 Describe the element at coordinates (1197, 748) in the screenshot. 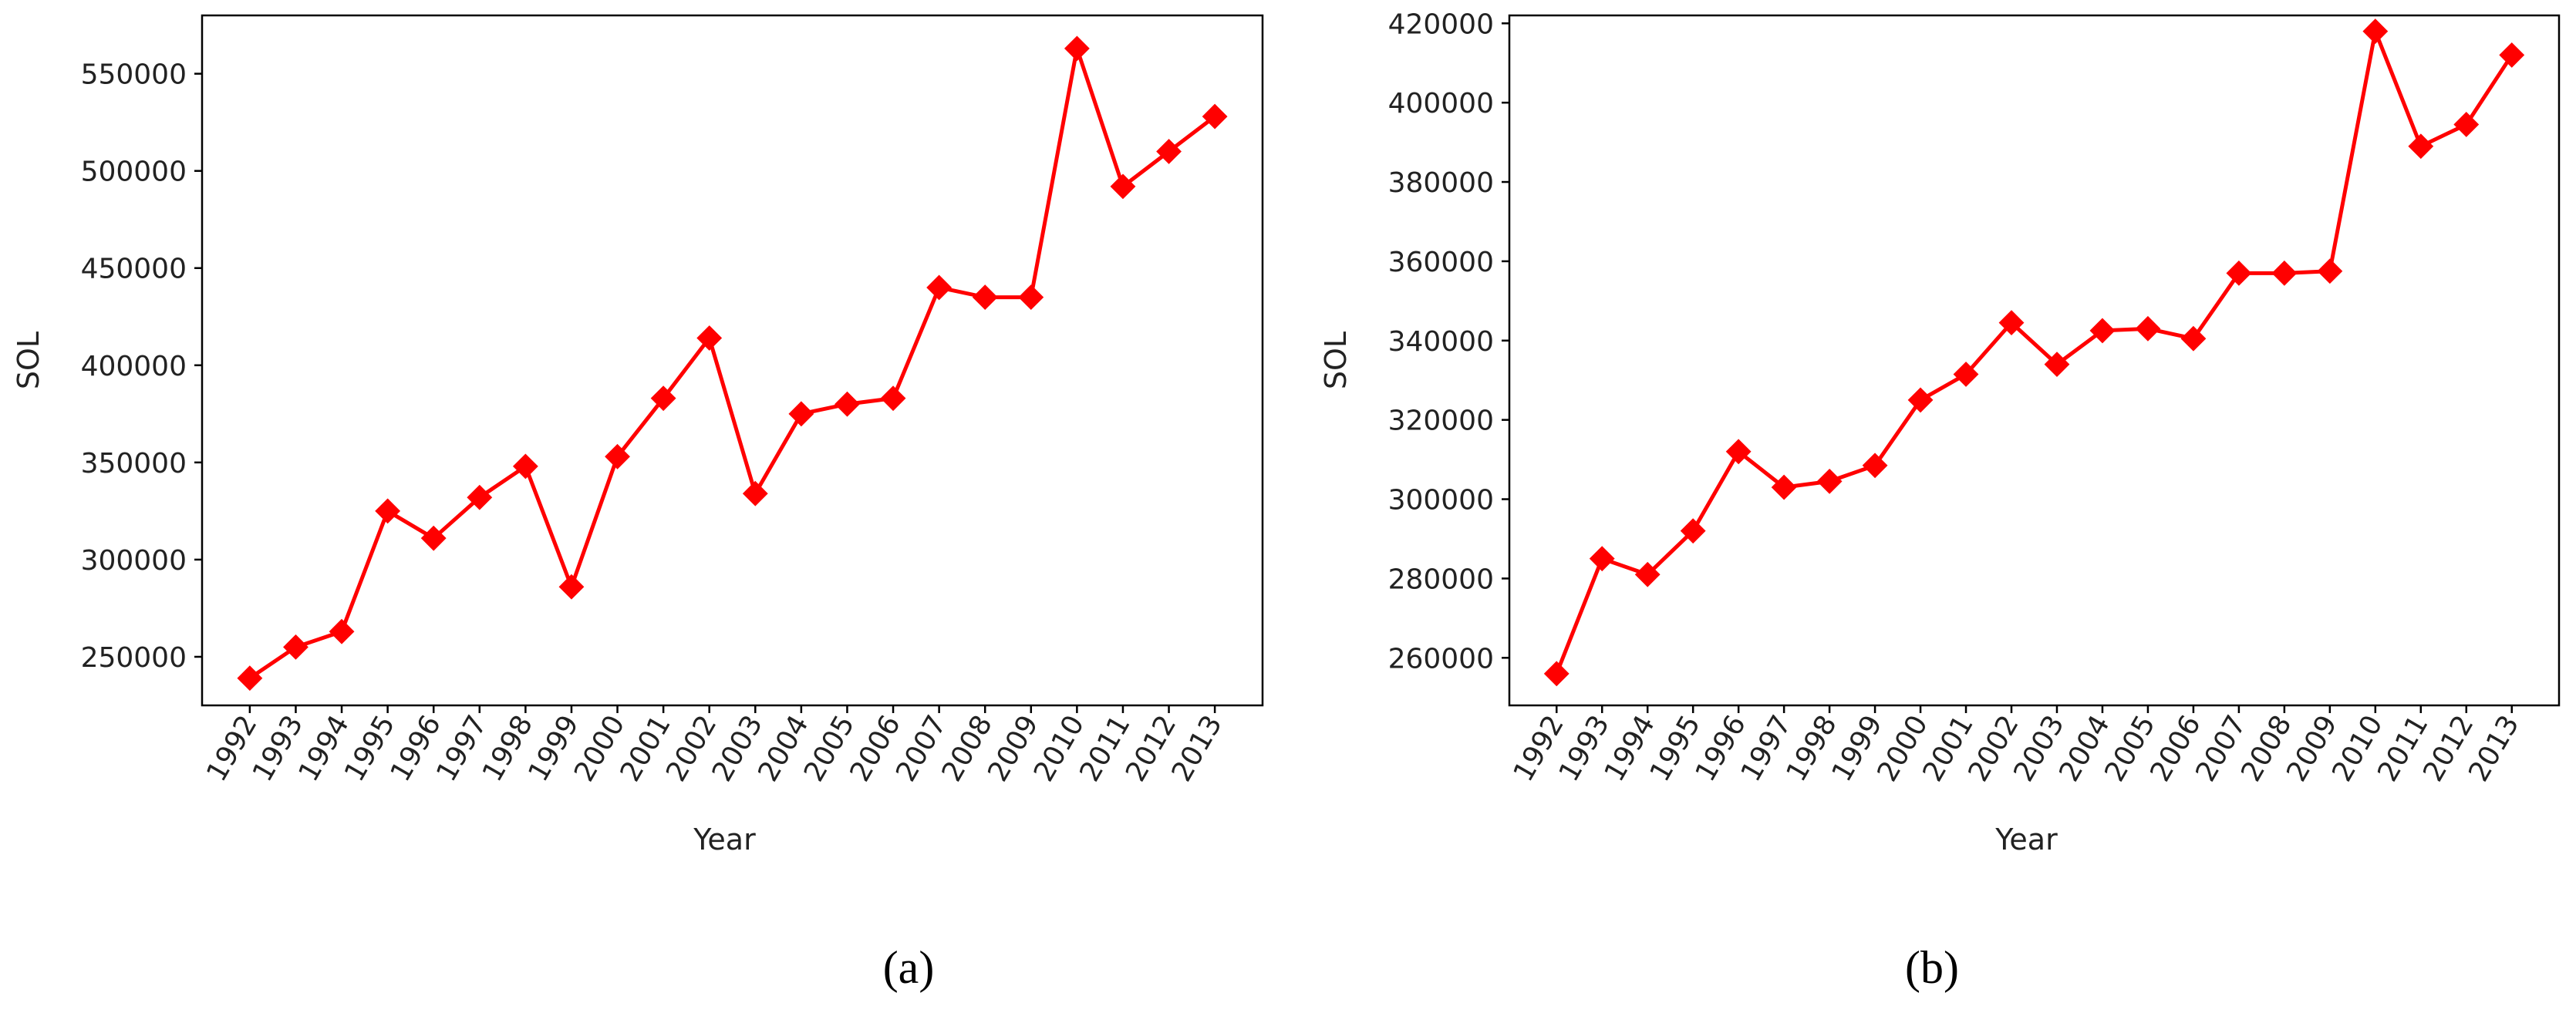

I see `x-tick-label: 2013` at that location.